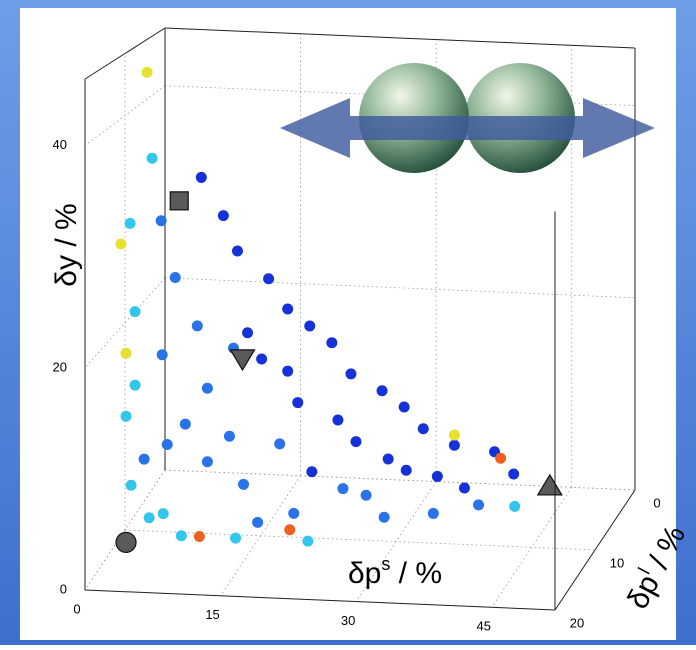 The height and width of the screenshot is (650, 696). I want to click on marker-circle, so click(126, 542).